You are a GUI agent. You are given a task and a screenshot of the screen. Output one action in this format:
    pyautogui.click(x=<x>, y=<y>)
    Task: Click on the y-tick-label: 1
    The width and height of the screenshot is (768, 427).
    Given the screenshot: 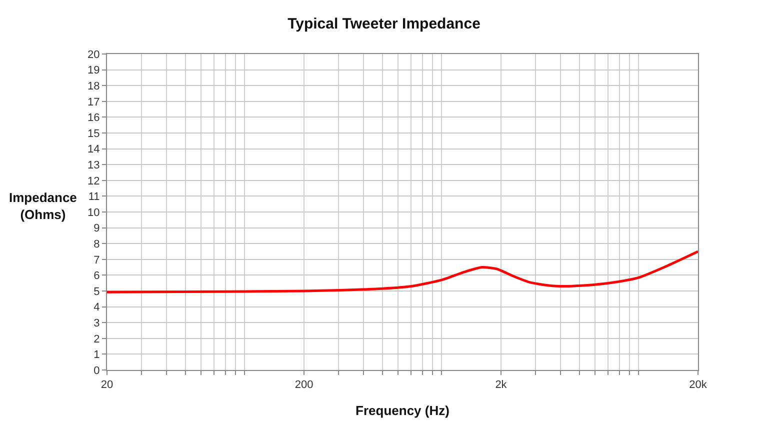 What is the action you would take?
    pyautogui.click(x=97, y=355)
    